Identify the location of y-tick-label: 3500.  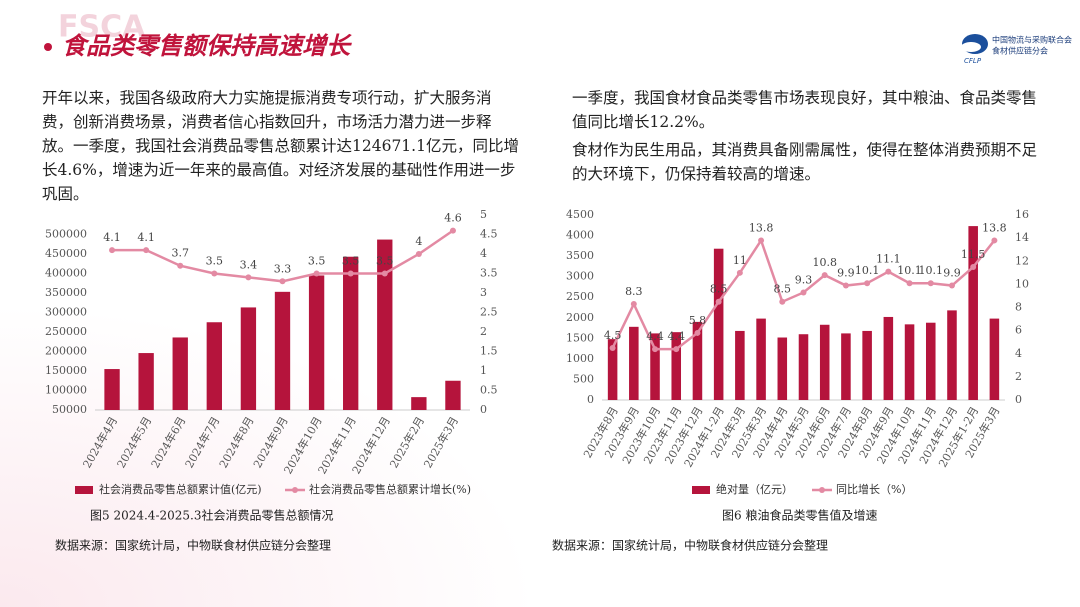
(580, 255).